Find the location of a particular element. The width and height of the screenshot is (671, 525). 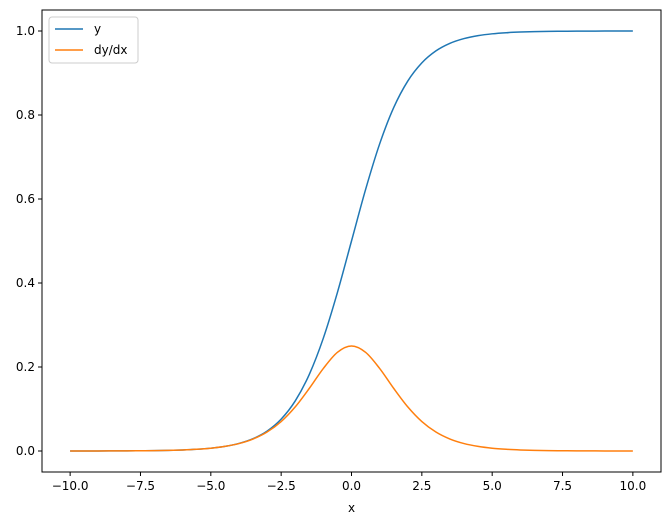

y-axis: 0.0 0.2 0.4 0.6 0.8 1.0 is located at coordinates (29, 241).